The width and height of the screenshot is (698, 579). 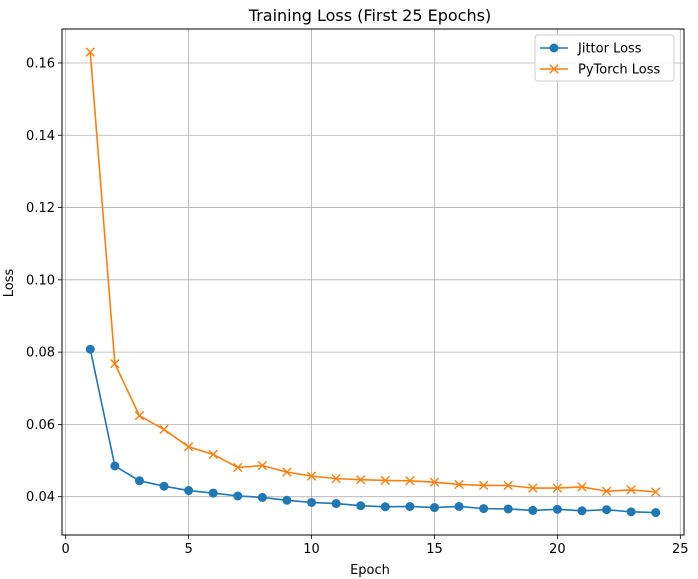 What do you see at coordinates (619, 70) in the screenshot?
I see `legend-label: PyTorch Loss` at bounding box center [619, 70].